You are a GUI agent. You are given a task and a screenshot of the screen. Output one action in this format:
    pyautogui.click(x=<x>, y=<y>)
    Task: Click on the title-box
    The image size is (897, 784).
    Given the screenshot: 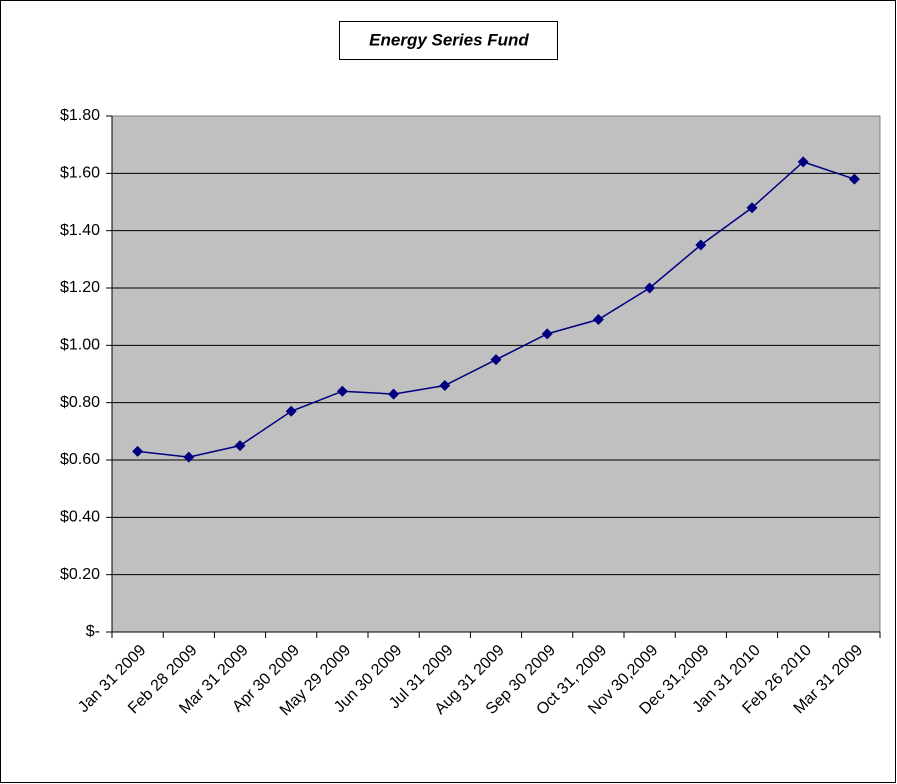 What is the action you would take?
    pyautogui.click(x=448, y=40)
    